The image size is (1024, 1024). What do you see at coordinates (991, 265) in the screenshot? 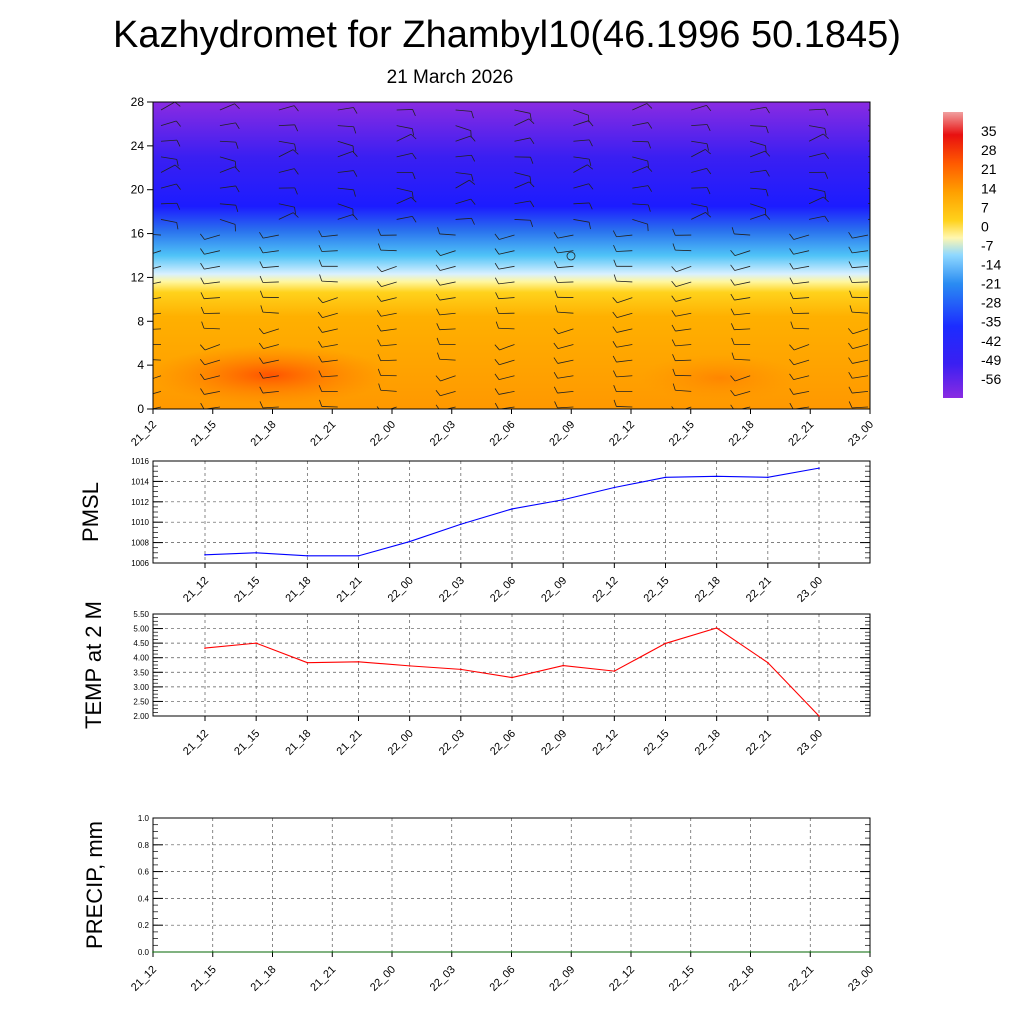
I see `colorbar-label: -14` at bounding box center [991, 265].